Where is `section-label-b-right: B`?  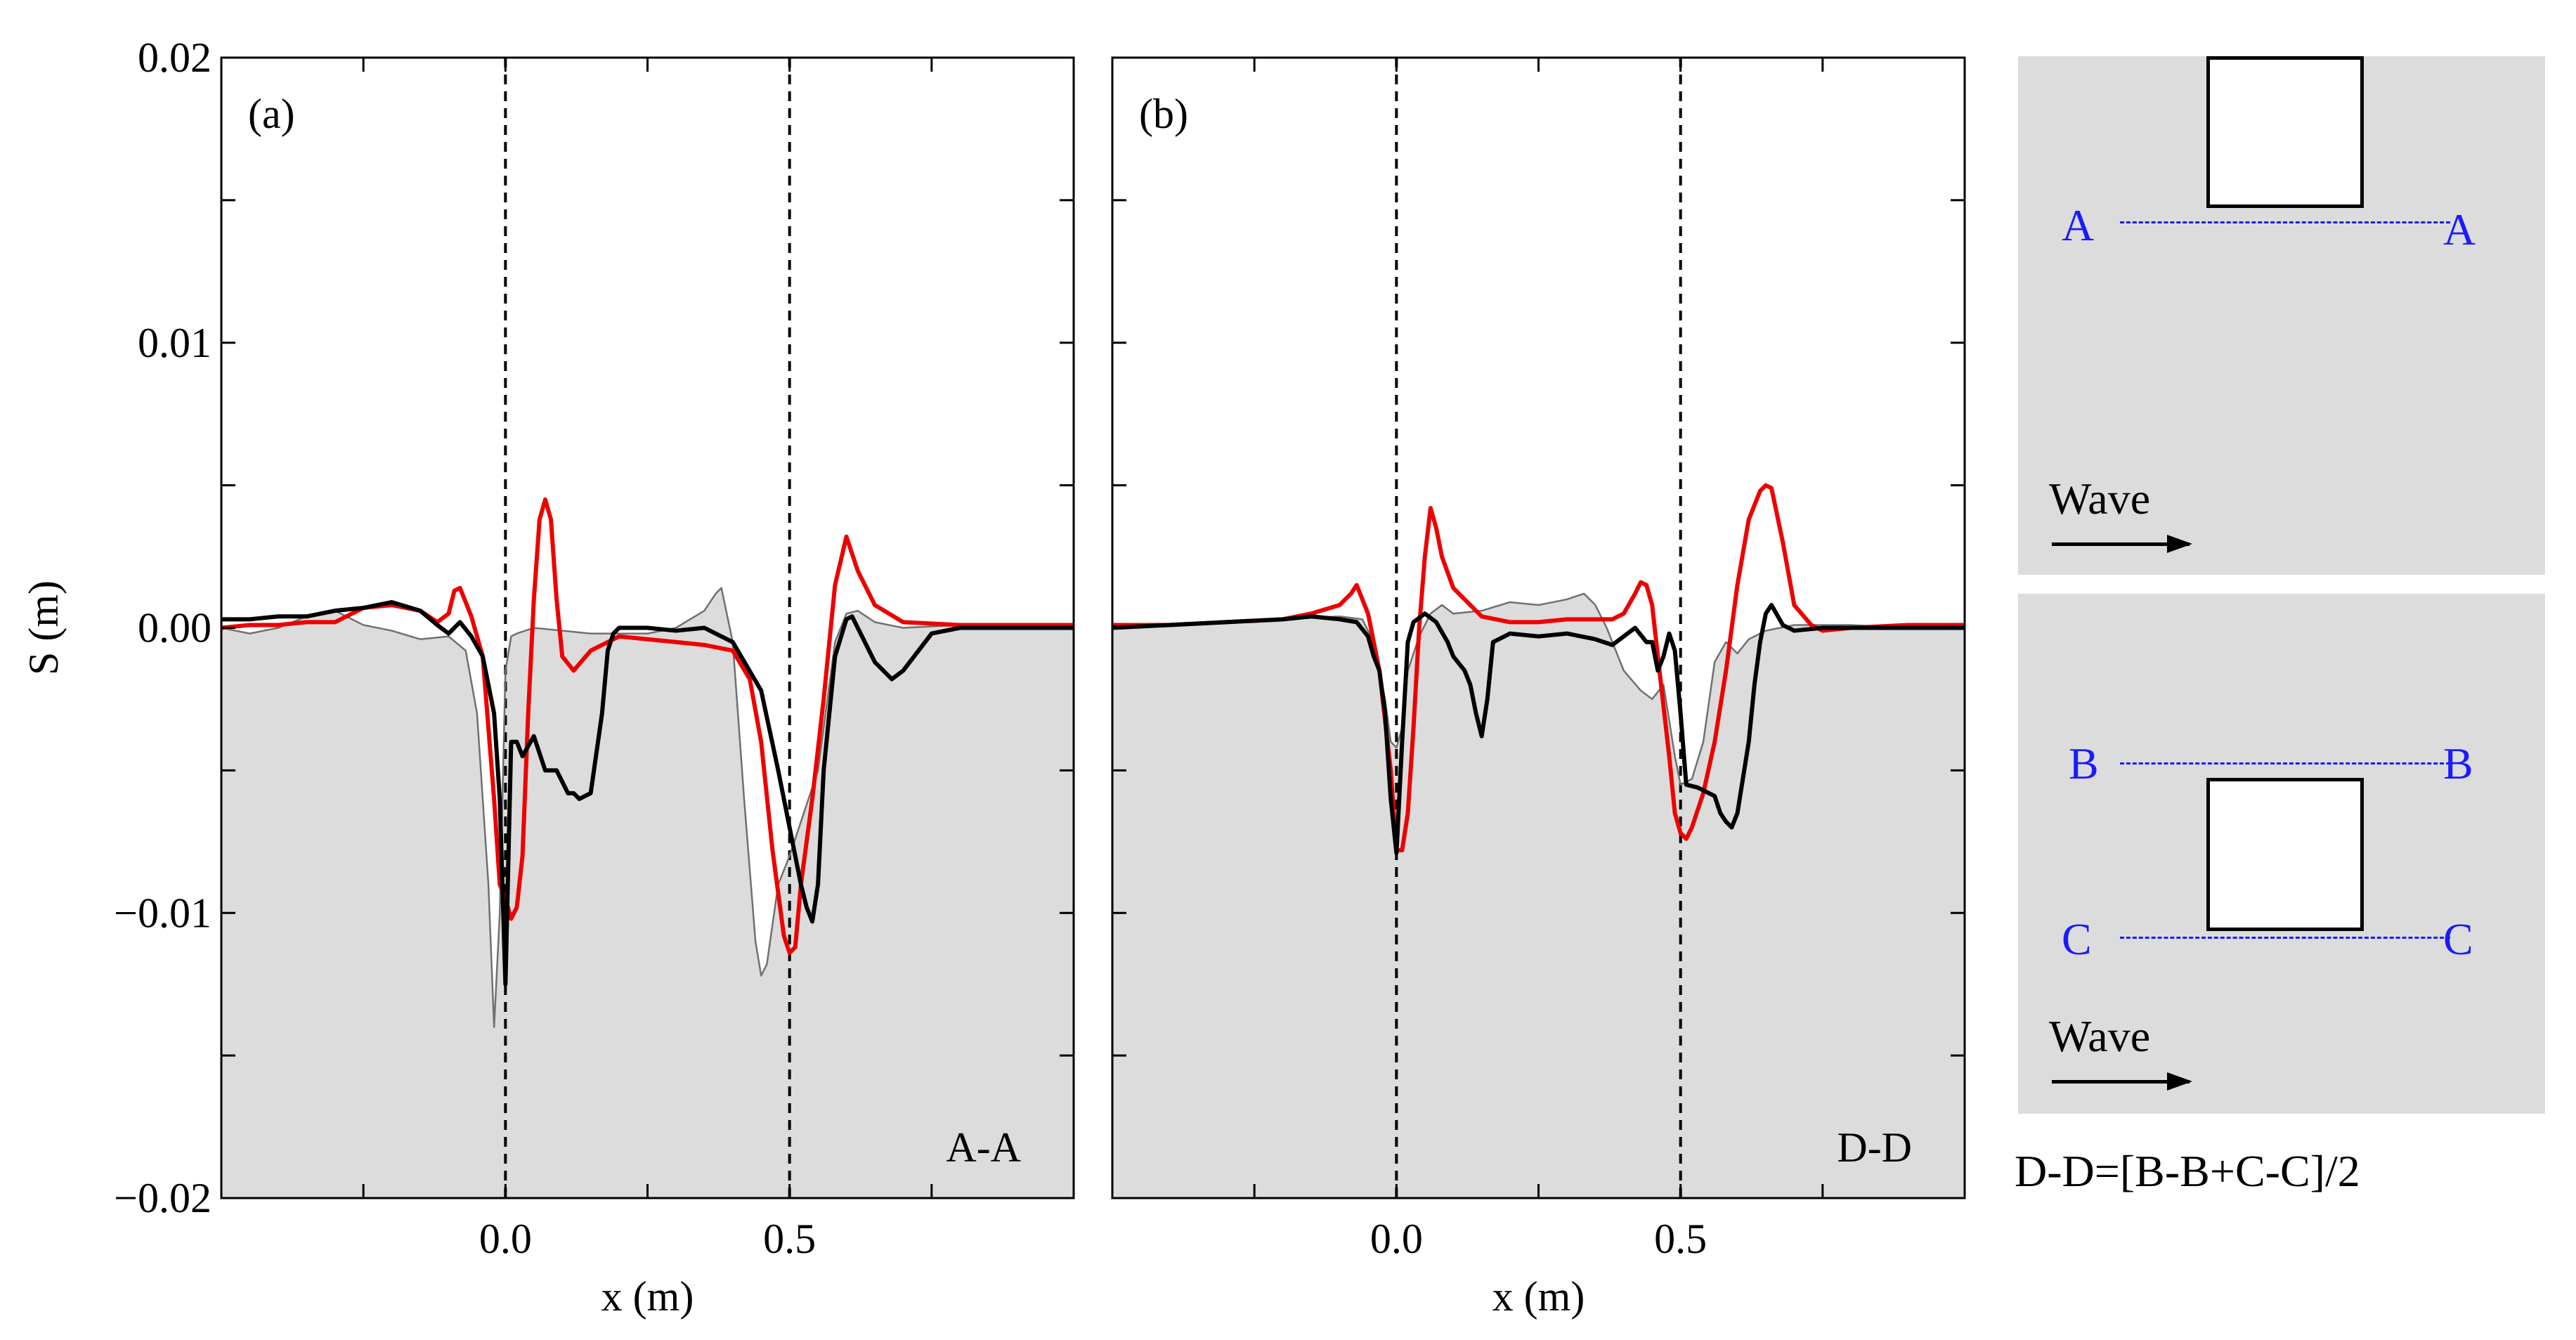
section-label-b-right: B is located at coordinates (2458, 764).